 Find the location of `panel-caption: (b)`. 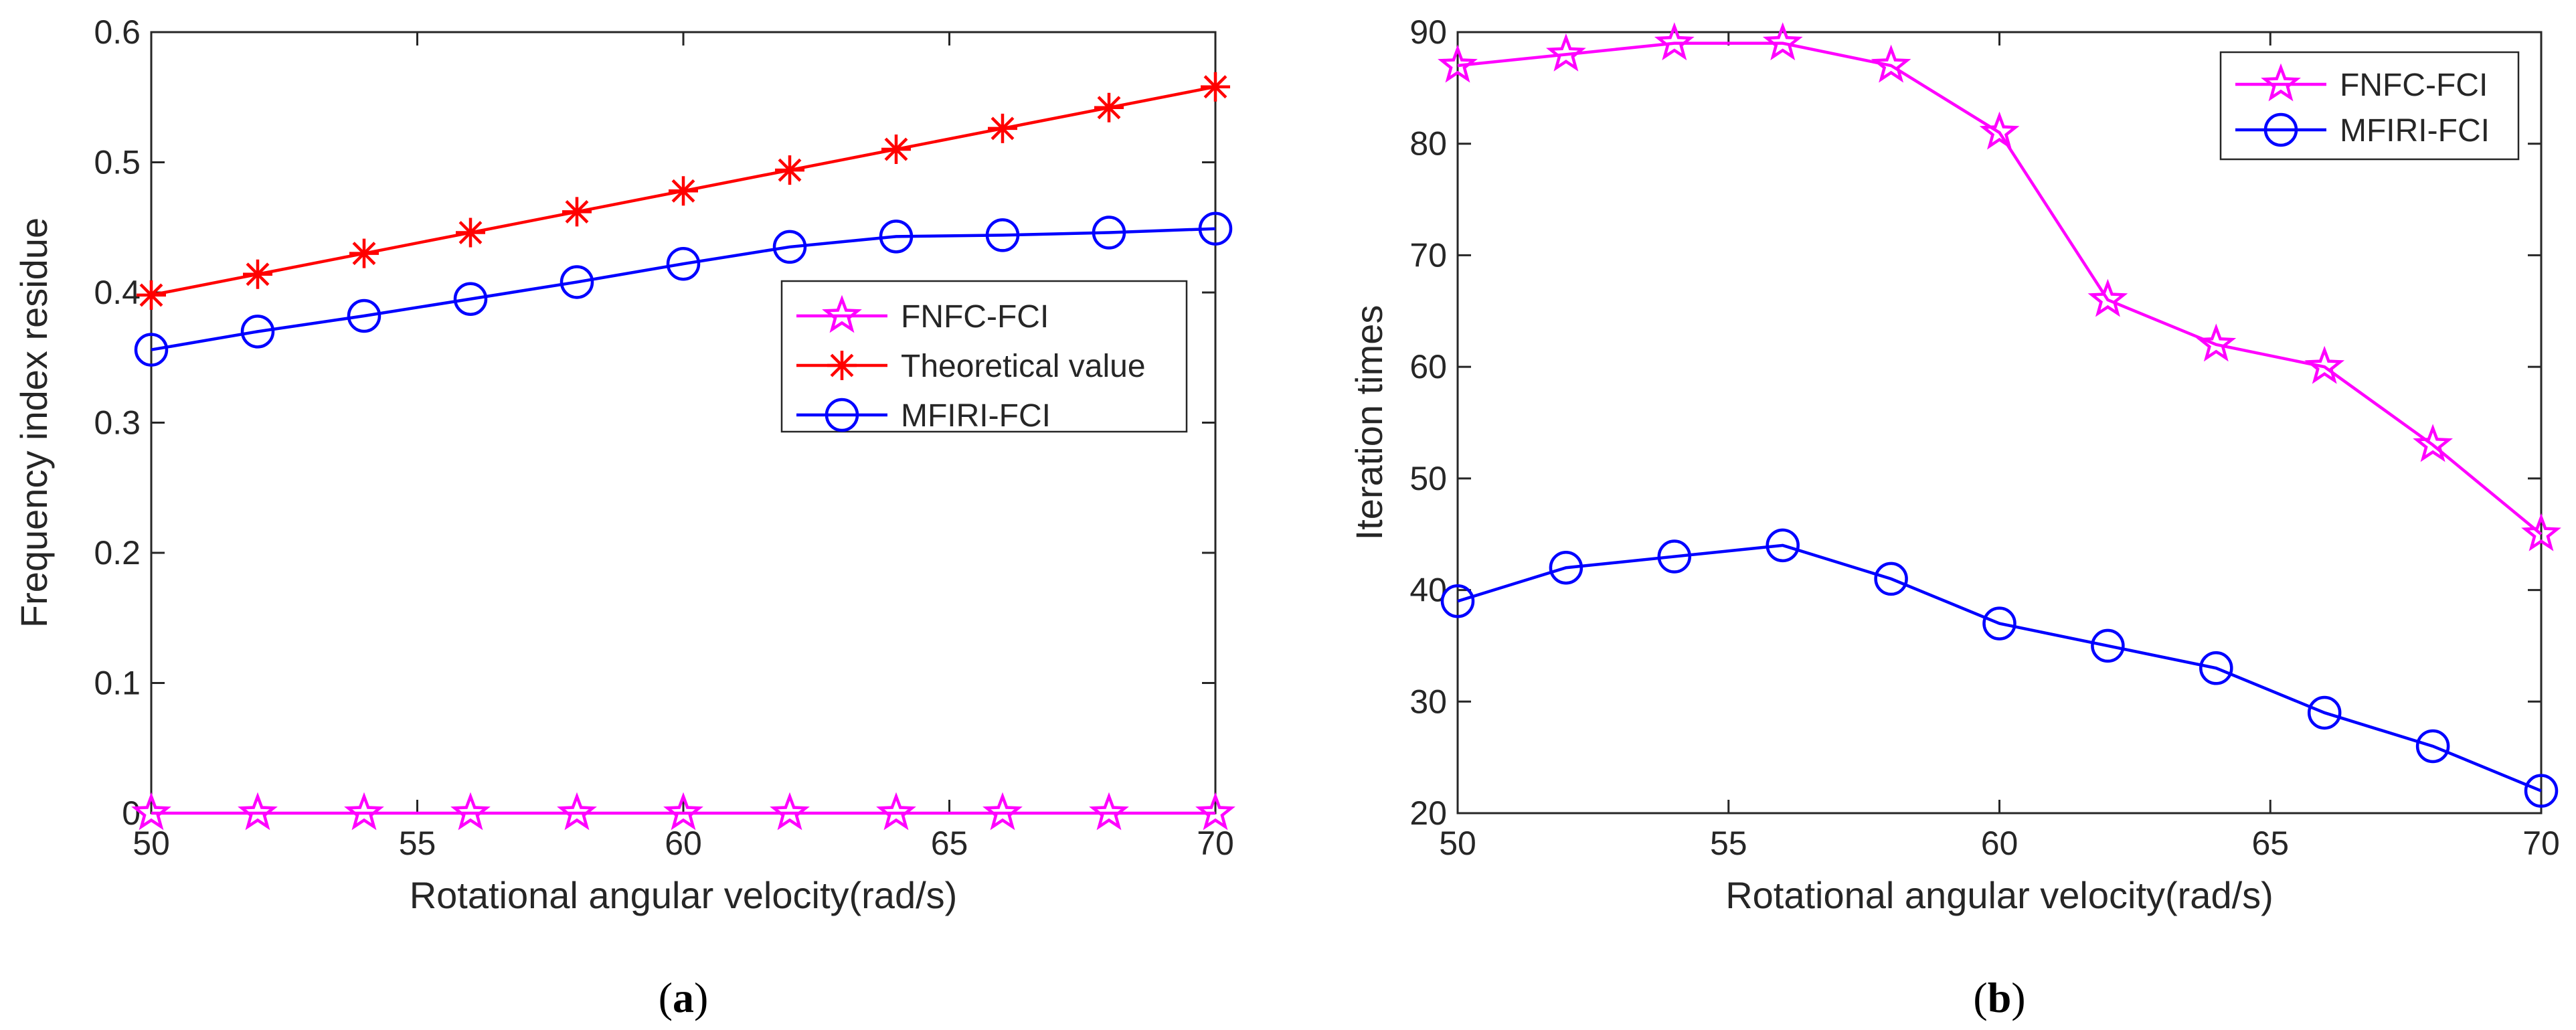

panel-caption: (b) is located at coordinates (1999, 997).